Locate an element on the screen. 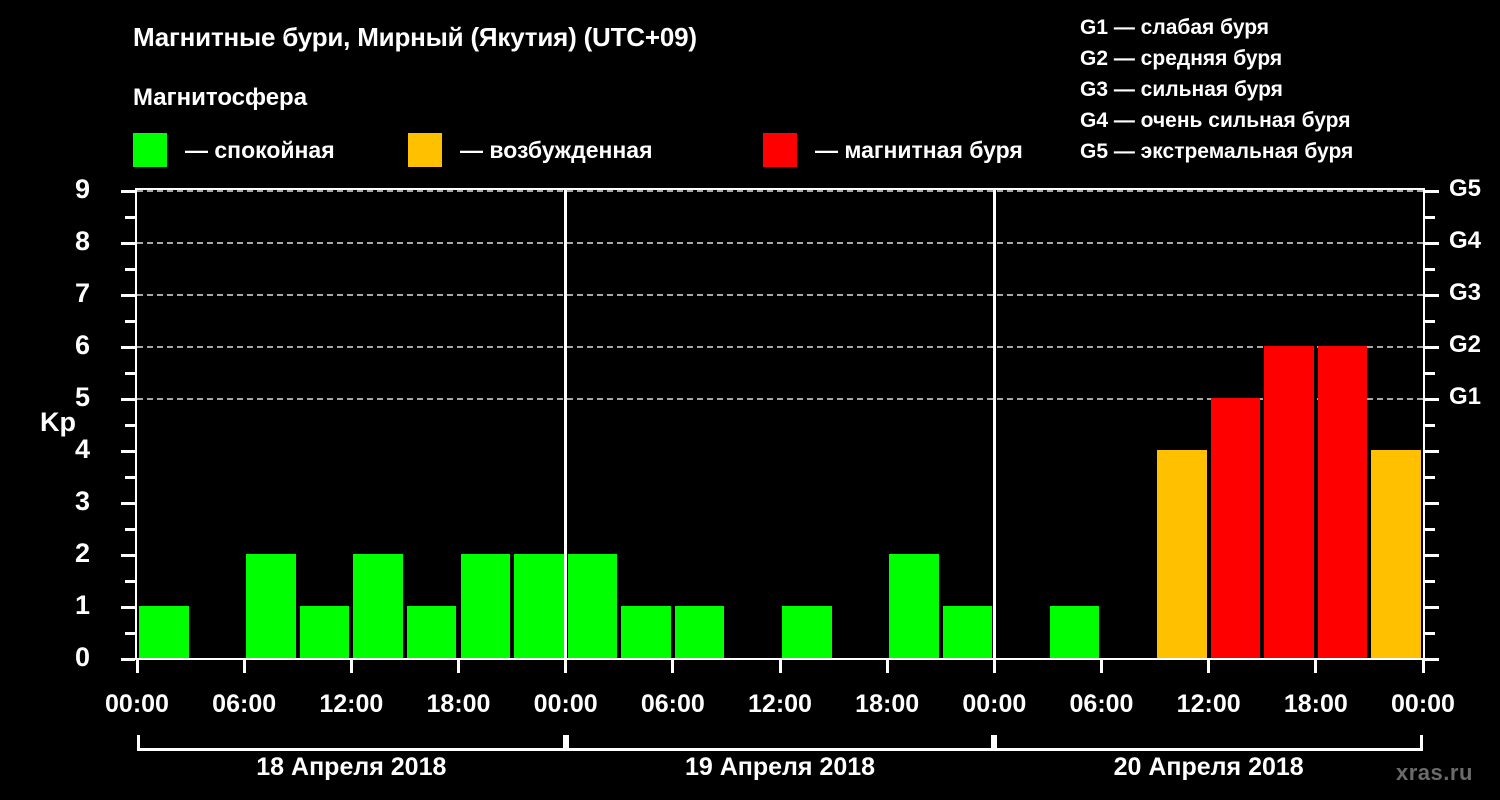 Image resolution: width=1500 pixels, height=800 pixels. legend-entry: — спокойная is located at coordinates (234, 150).